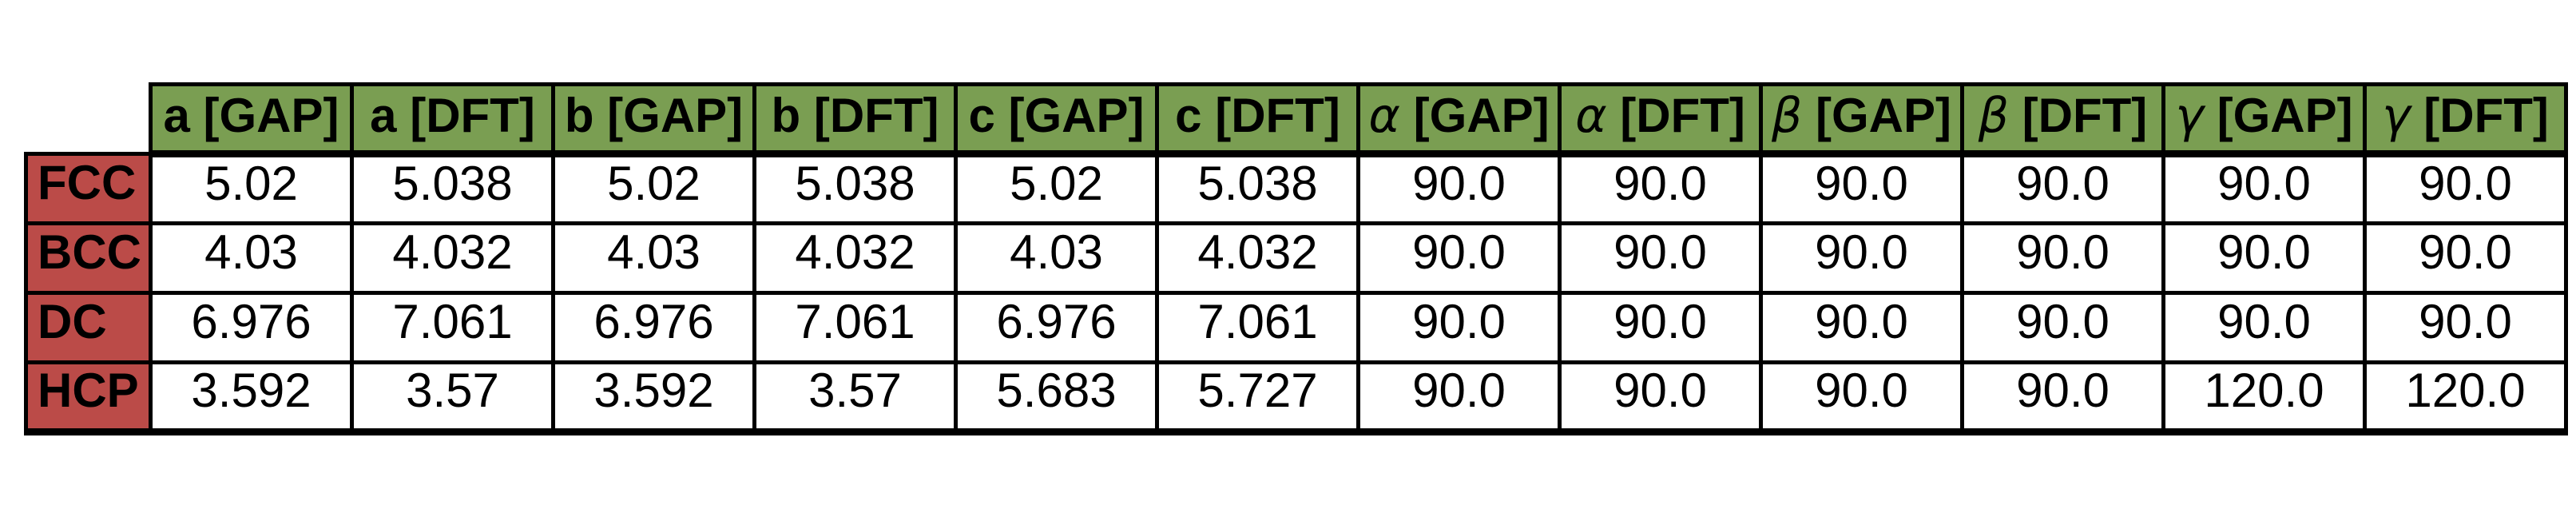 This screenshot has width=2576, height=509. What do you see at coordinates (1660, 397) in the screenshot?
I see `cell-hcp-8: 90.0` at bounding box center [1660, 397].